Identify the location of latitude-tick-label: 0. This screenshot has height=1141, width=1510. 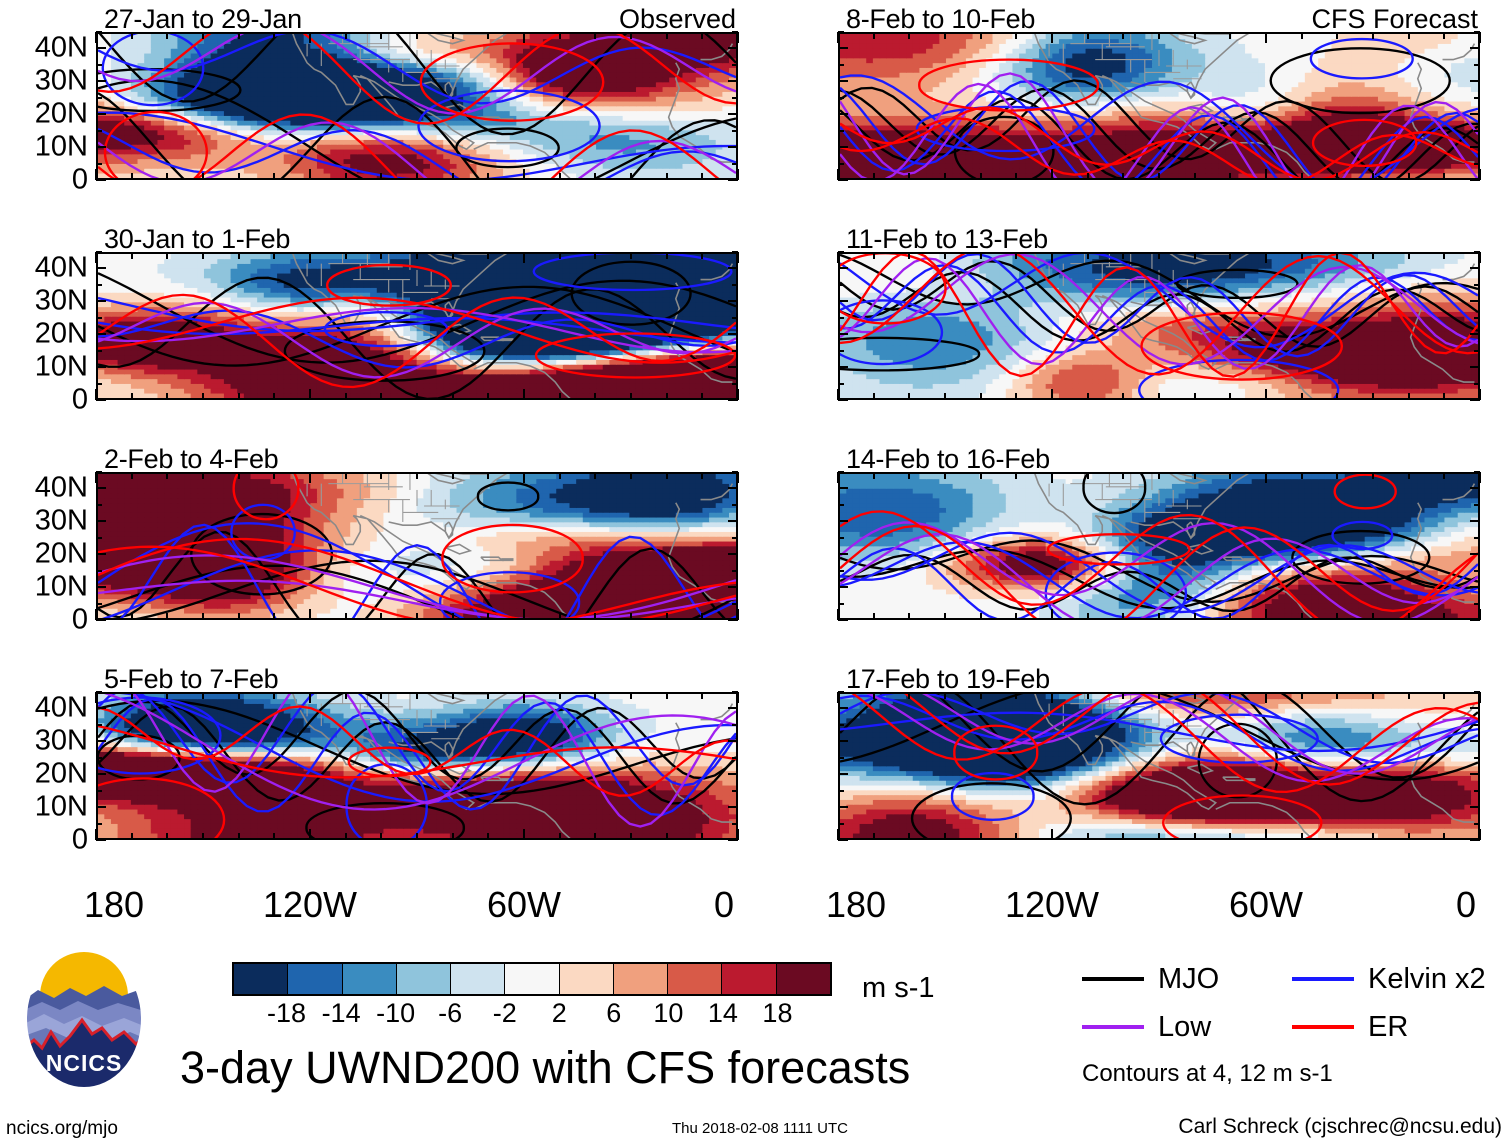
(80, 400).